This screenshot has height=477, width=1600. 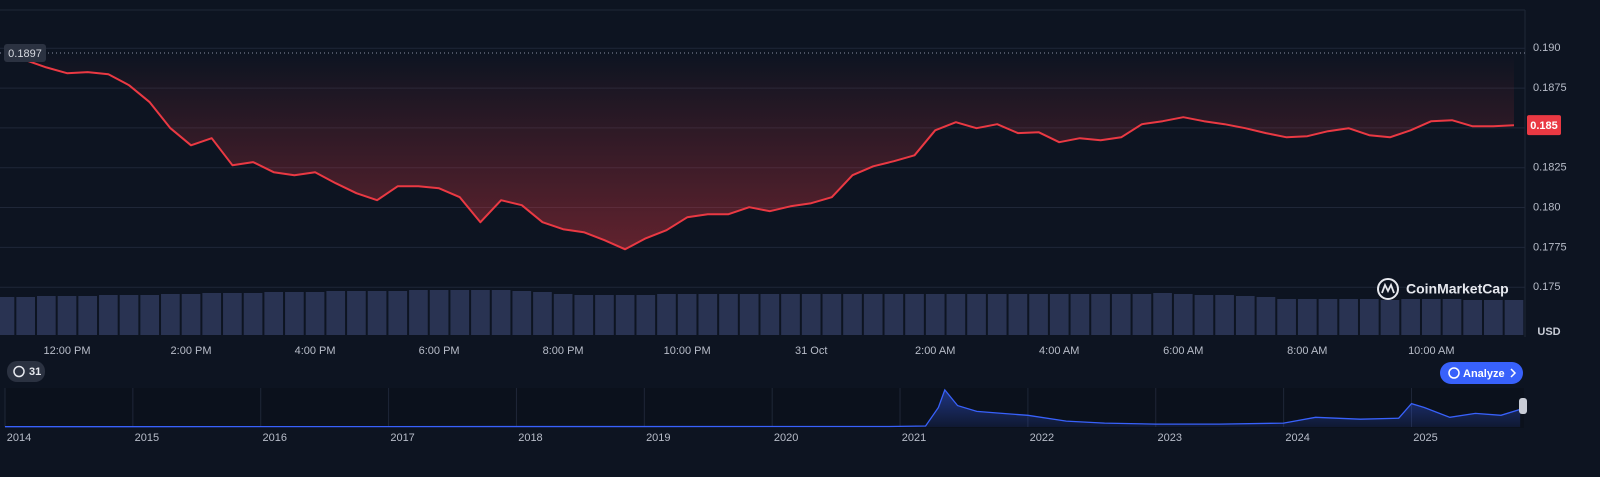 What do you see at coordinates (19, 438) in the screenshot?
I see `nav-year-label: 2014` at bounding box center [19, 438].